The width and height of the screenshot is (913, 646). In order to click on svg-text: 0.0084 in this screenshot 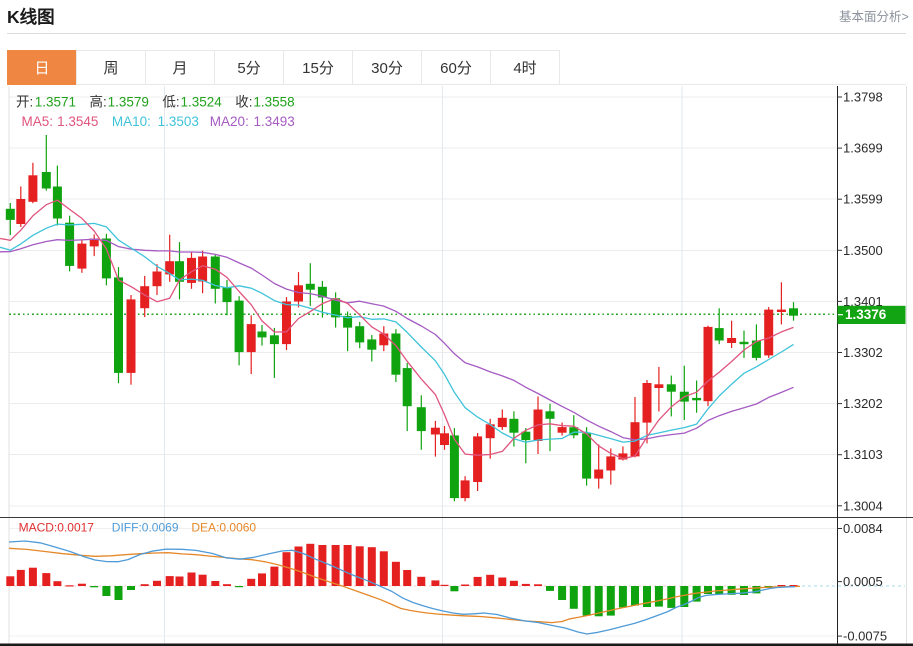, I will do `click(863, 528)`.